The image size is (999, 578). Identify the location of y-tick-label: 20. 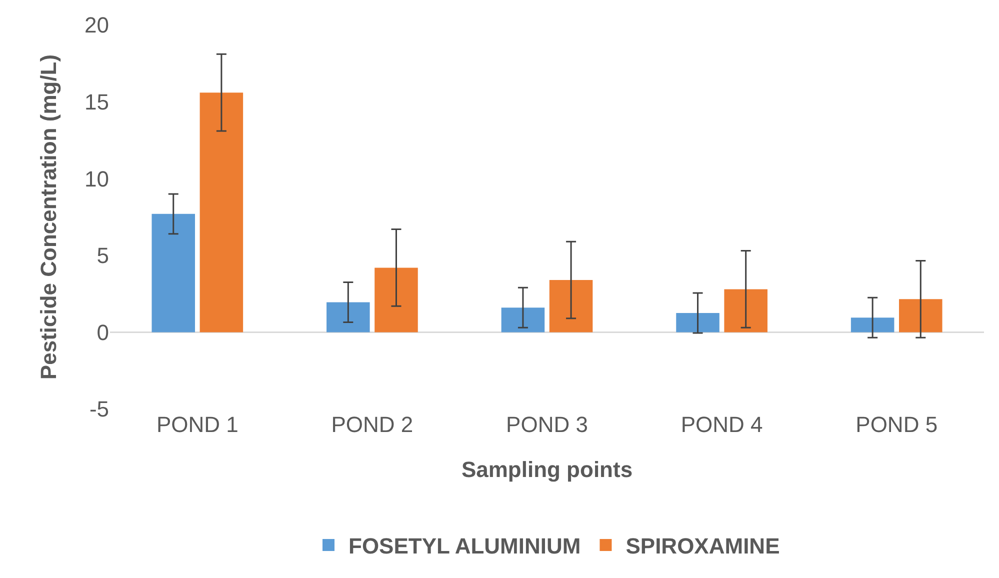
(96, 25).